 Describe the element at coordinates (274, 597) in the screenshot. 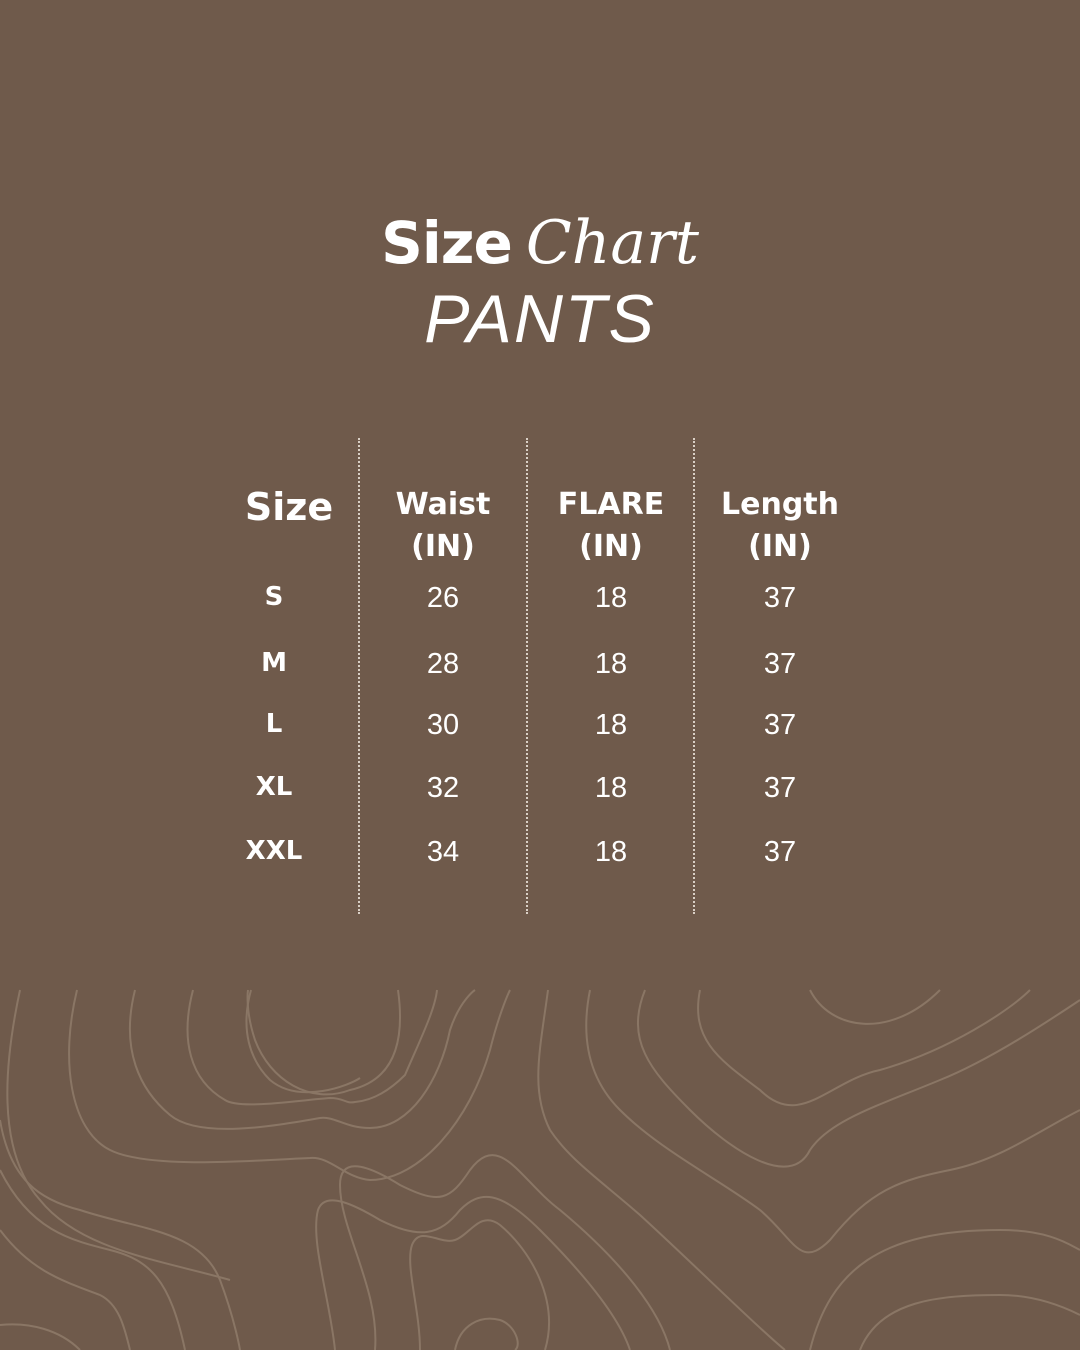

I see `size-cell: S` at that location.